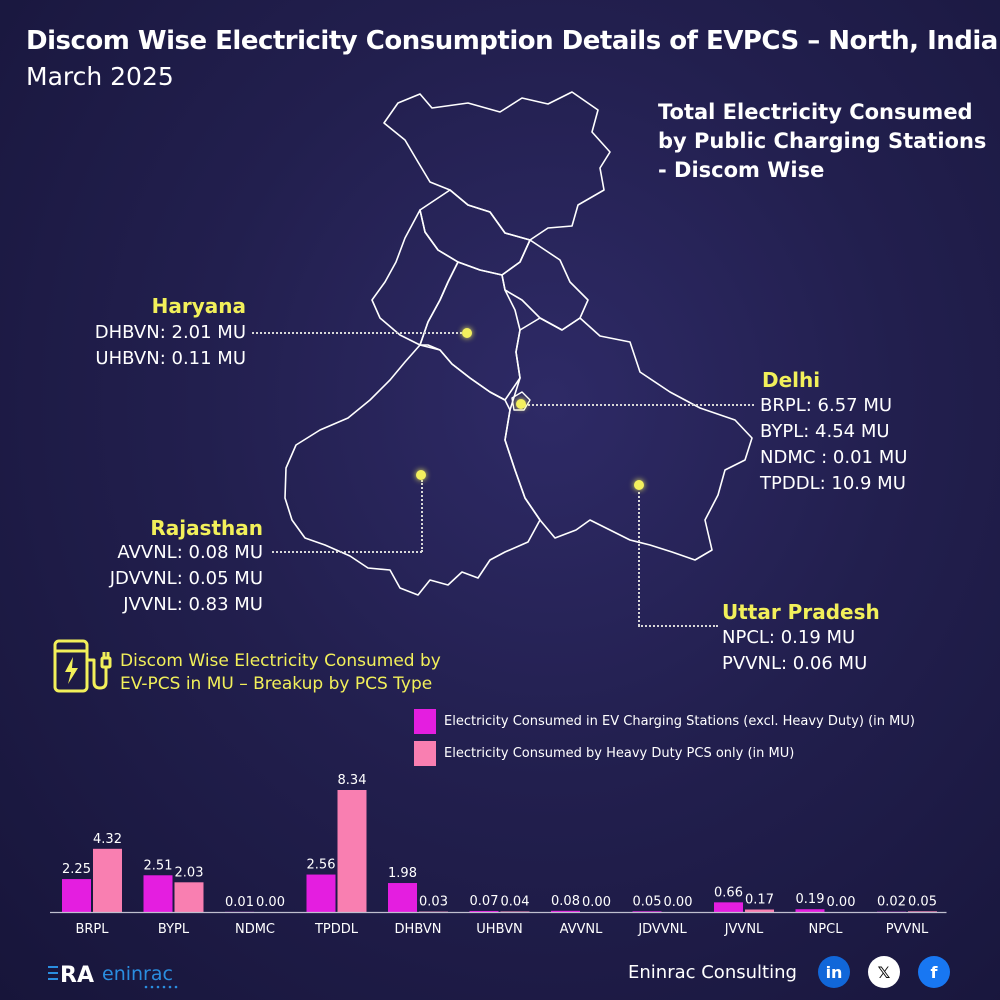 Image resolution: width=1000 pixels, height=1000 pixels. What do you see at coordinates (884, 972) in the screenshot?
I see `x-icon: 𝕏` at bounding box center [884, 972].